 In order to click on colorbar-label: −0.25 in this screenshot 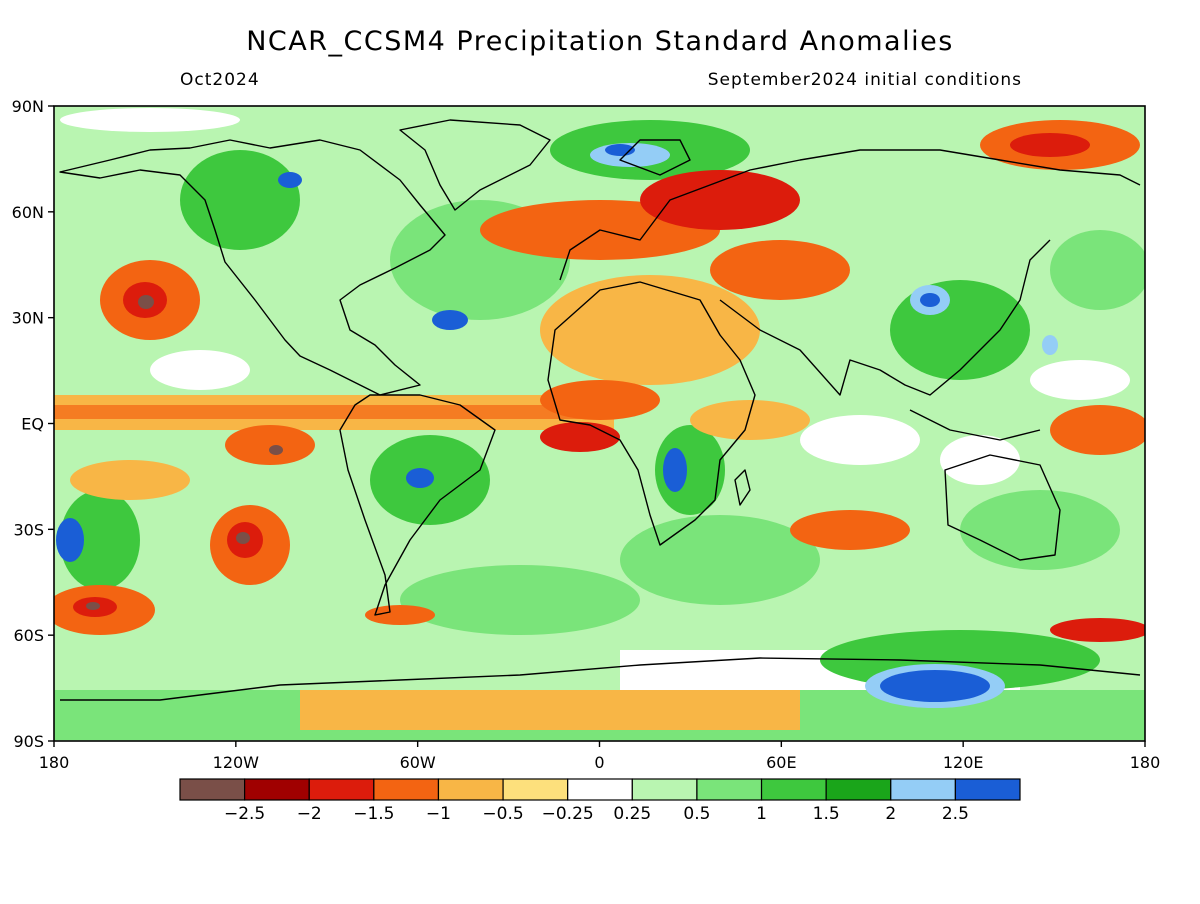, I will do `click(568, 814)`.